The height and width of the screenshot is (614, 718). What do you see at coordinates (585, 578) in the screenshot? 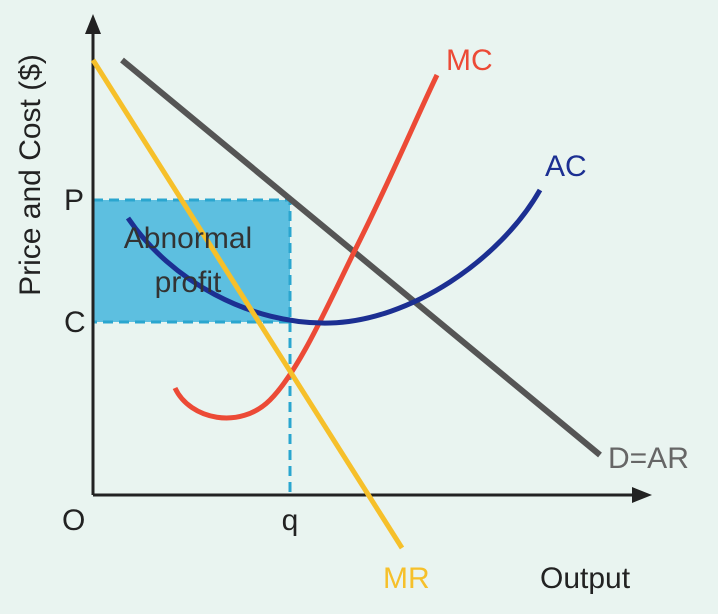
I see `x-axis-label: Output` at bounding box center [585, 578].